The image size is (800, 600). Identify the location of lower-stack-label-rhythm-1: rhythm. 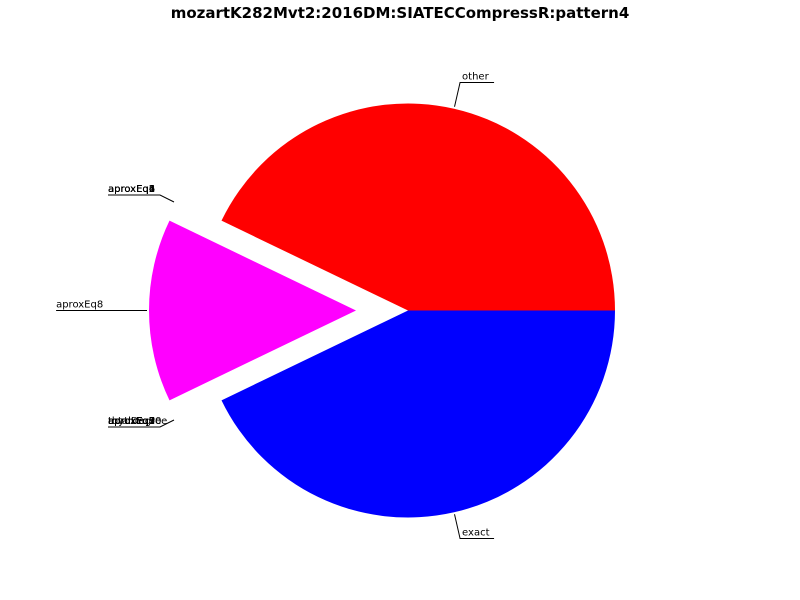
(126, 421).